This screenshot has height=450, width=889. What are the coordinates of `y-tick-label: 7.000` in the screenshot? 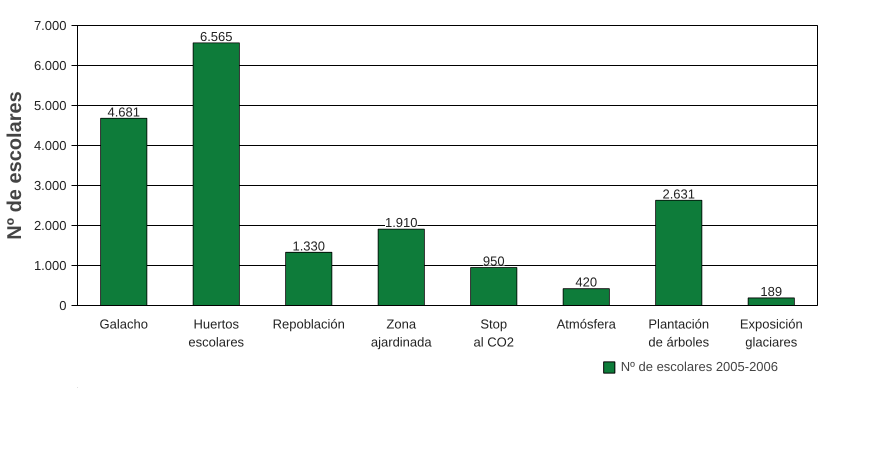 It's located at (50, 25).